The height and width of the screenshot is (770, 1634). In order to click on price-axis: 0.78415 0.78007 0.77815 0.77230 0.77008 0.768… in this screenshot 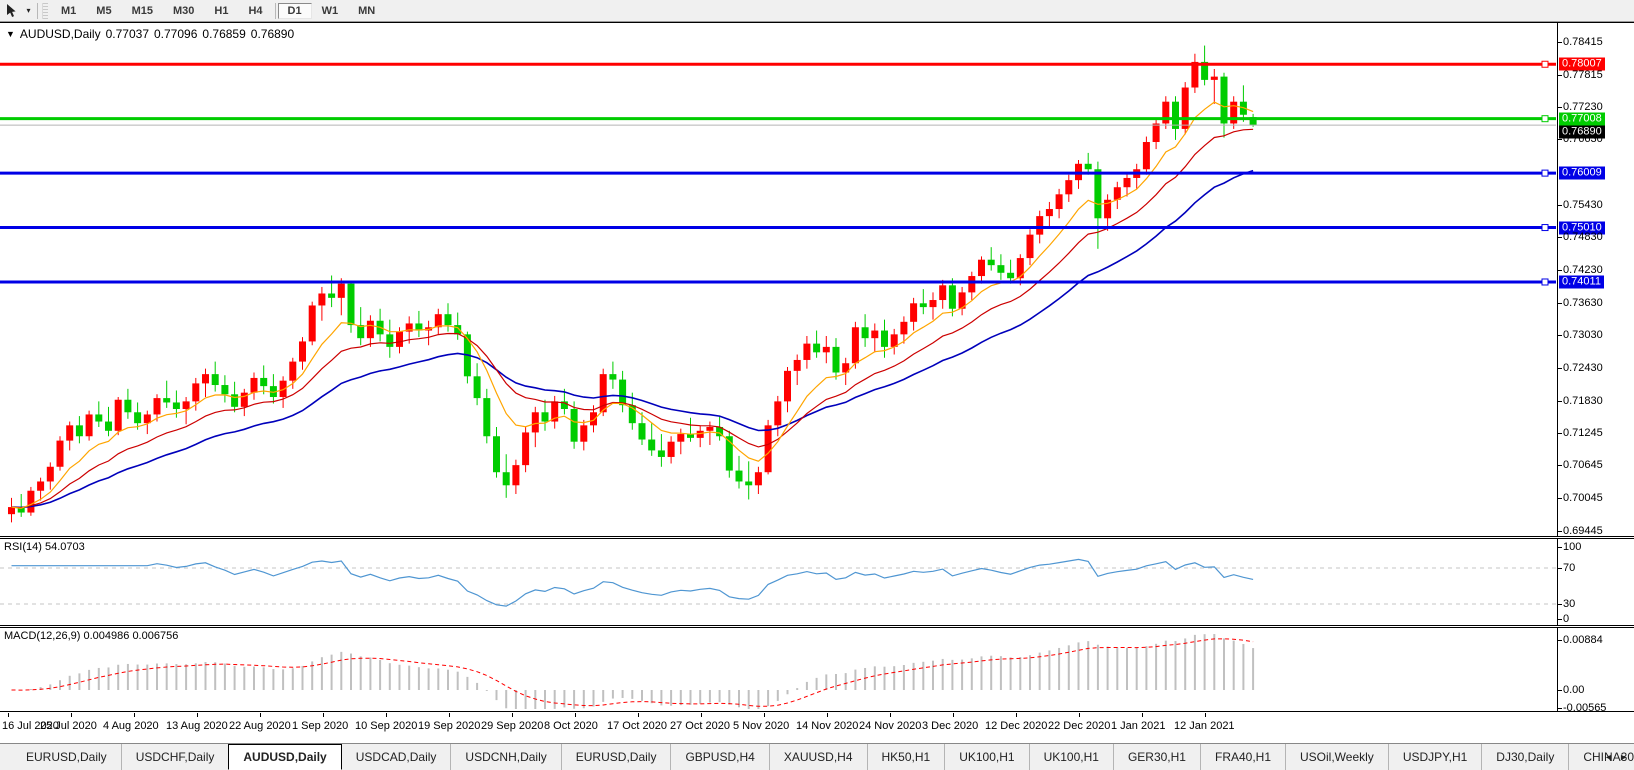, I will do `click(1595, 280)`.